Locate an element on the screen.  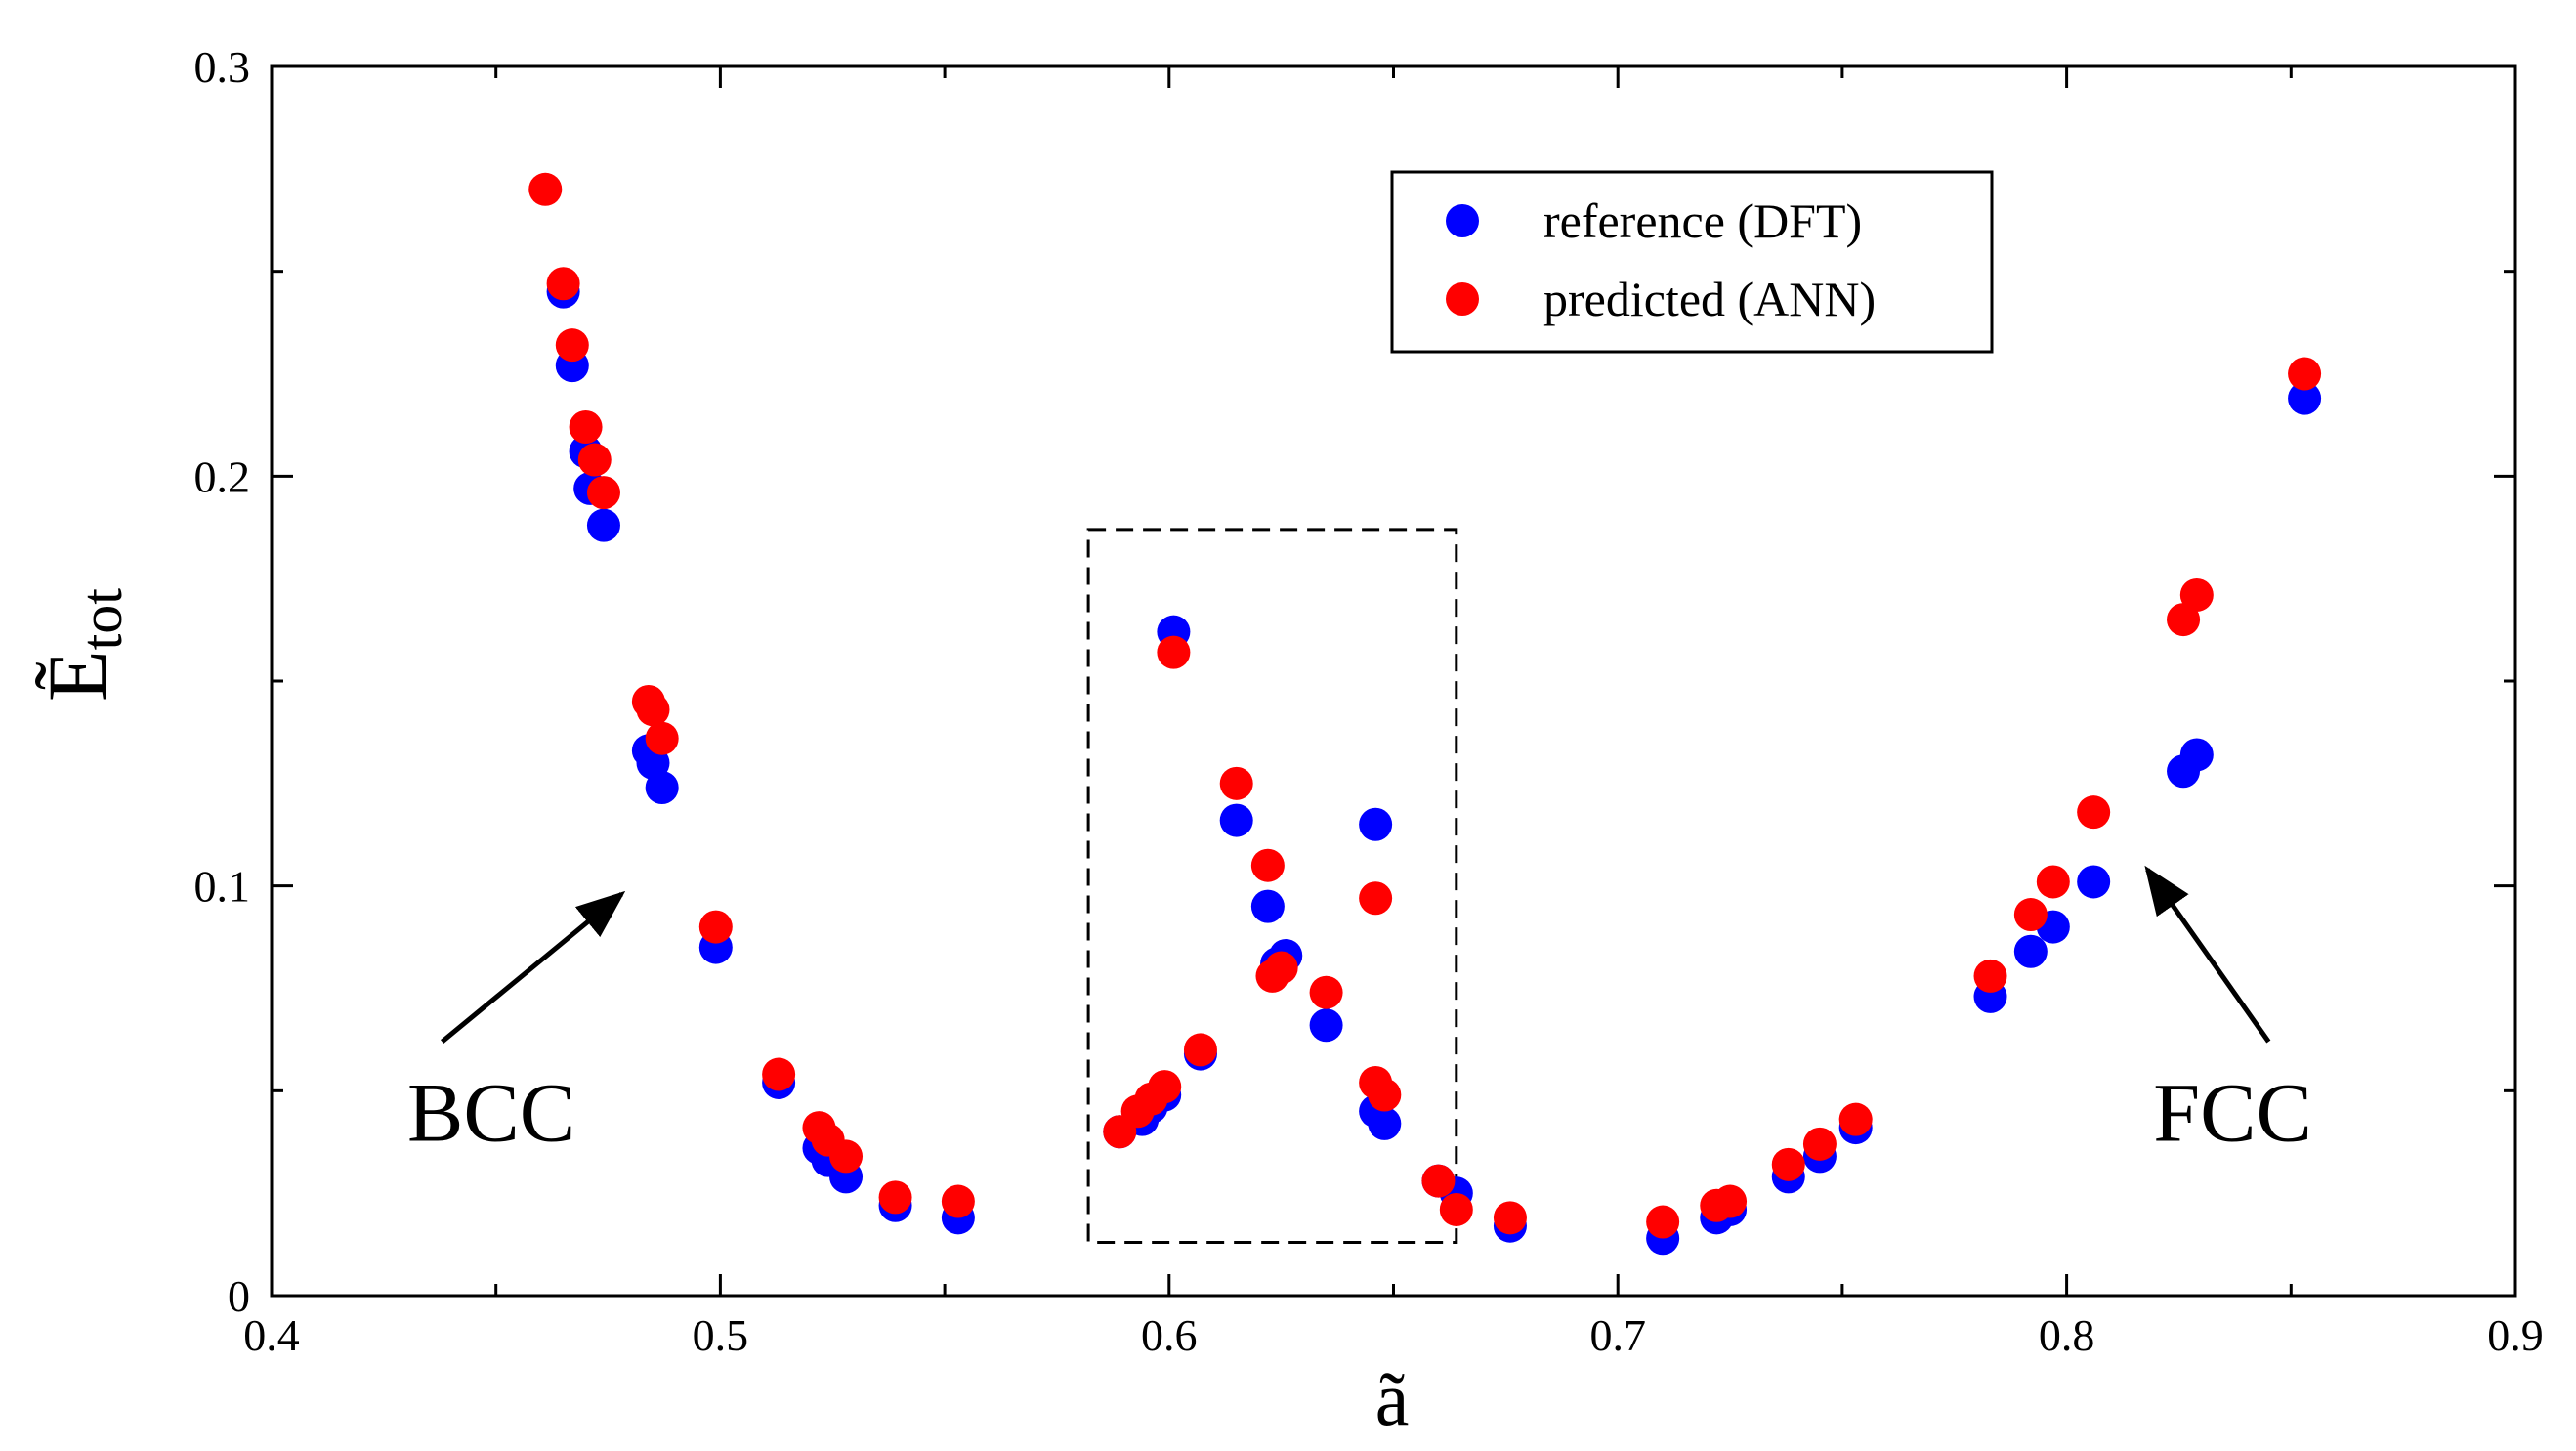
x-axis-title: ã is located at coordinates (1392, 1399).